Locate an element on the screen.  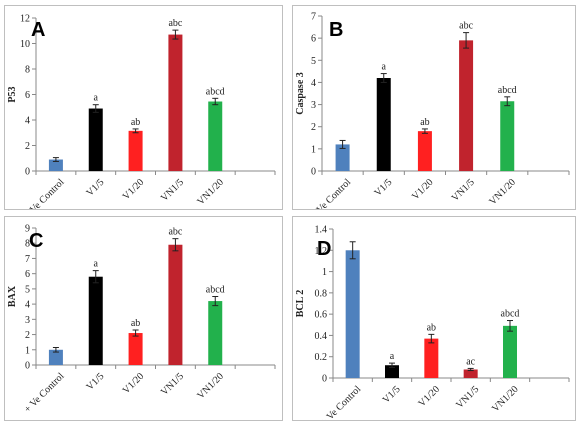
y-tick-label: 1.4 is located at coordinates (321, 230).